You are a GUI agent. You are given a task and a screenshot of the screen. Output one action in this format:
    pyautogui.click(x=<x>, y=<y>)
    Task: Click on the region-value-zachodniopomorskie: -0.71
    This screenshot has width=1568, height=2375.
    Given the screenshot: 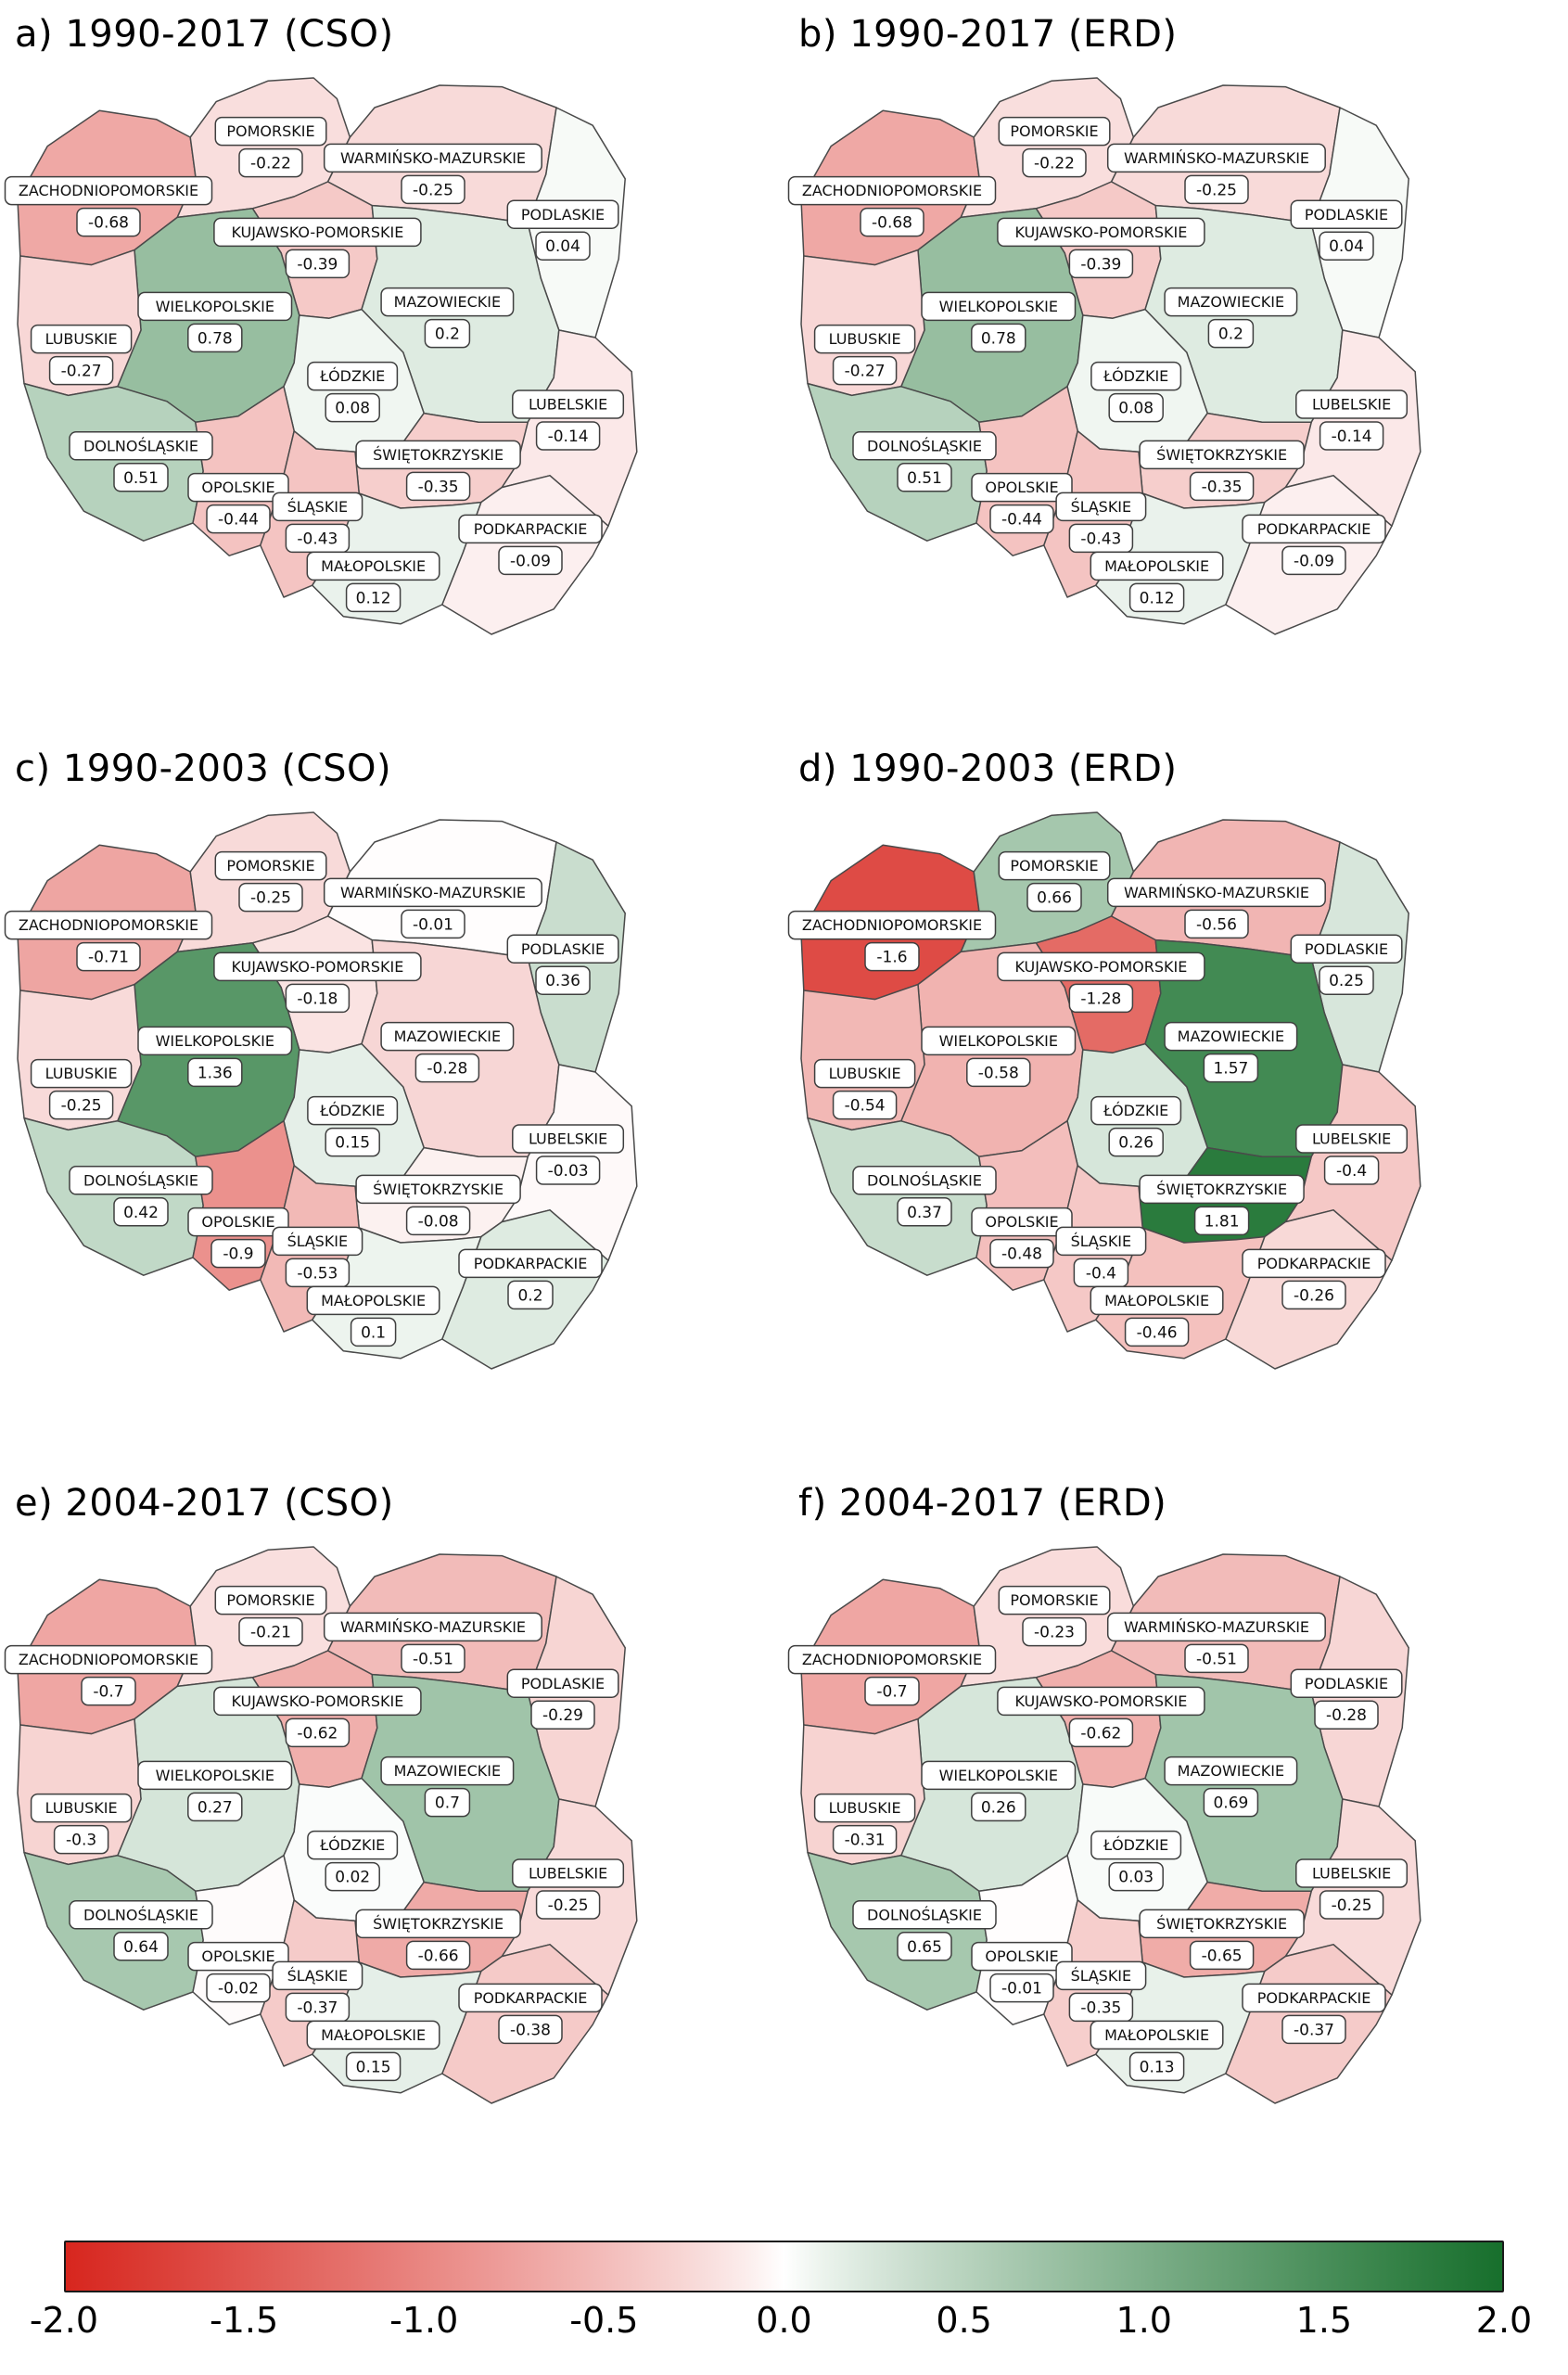 What is the action you would take?
    pyautogui.click(x=108, y=958)
    